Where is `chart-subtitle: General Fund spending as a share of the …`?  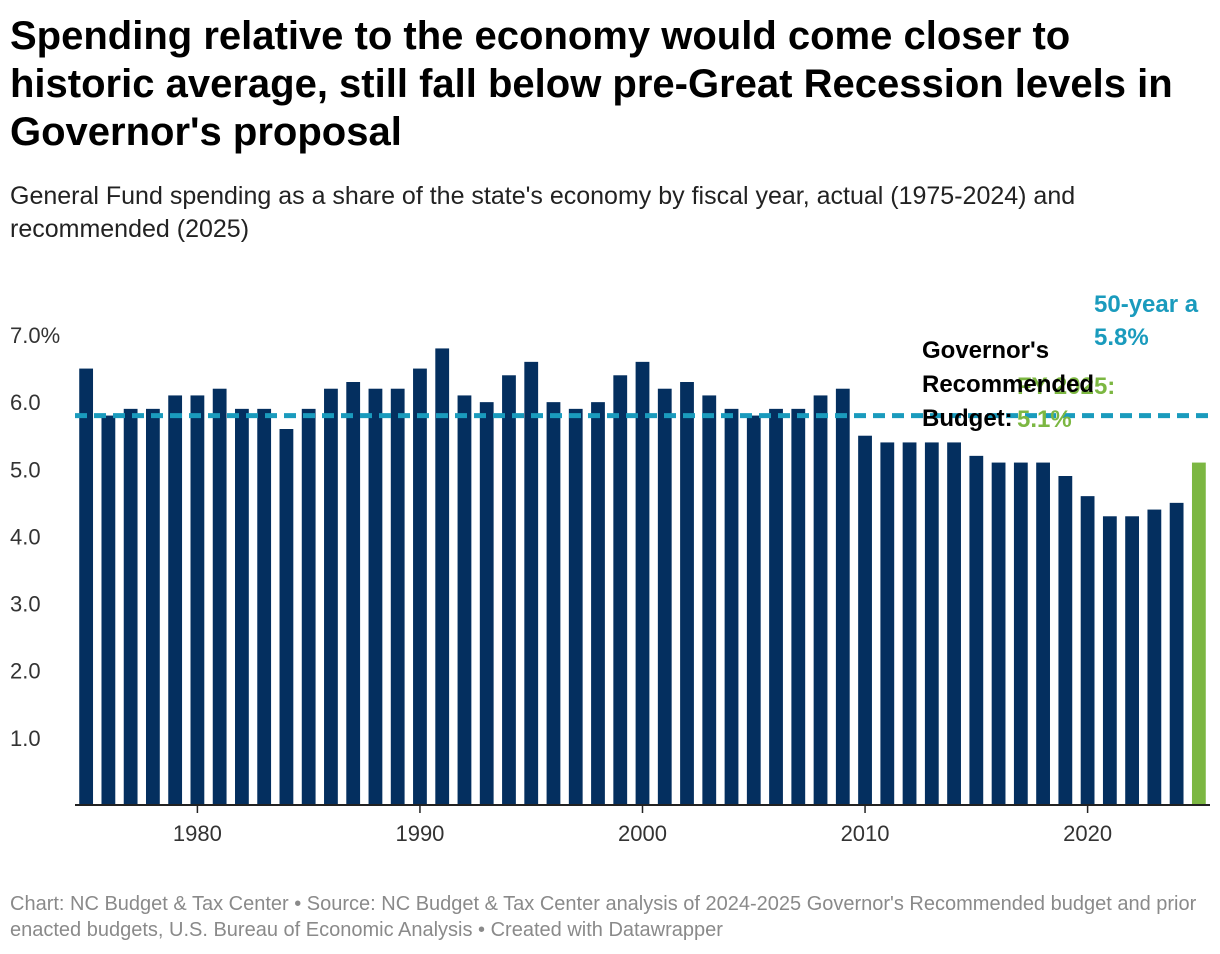 chart-subtitle: General Fund spending as a share of the … is located at coordinates (543, 212).